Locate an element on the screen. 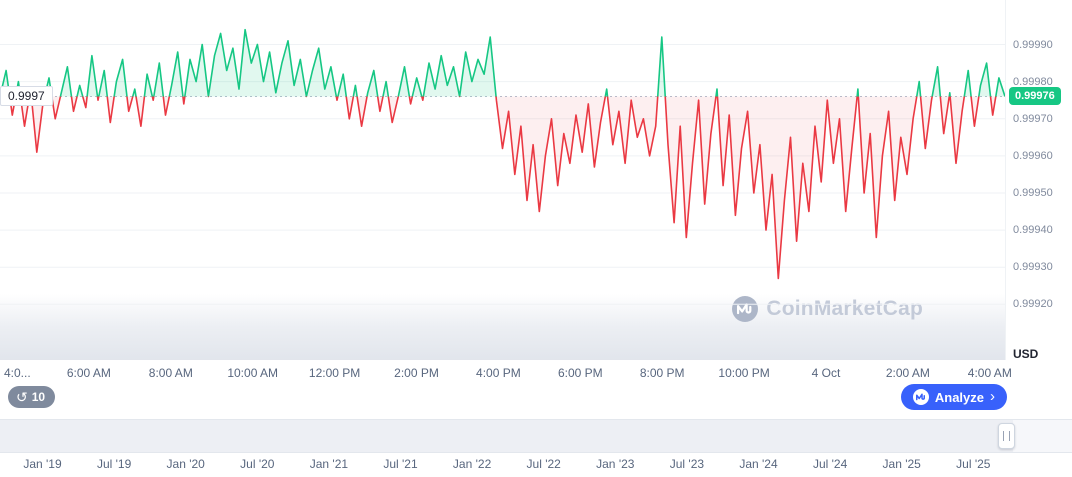 The height and width of the screenshot is (477, 1072). analyze-button: Analyze › is located at coordinates (953, 397).